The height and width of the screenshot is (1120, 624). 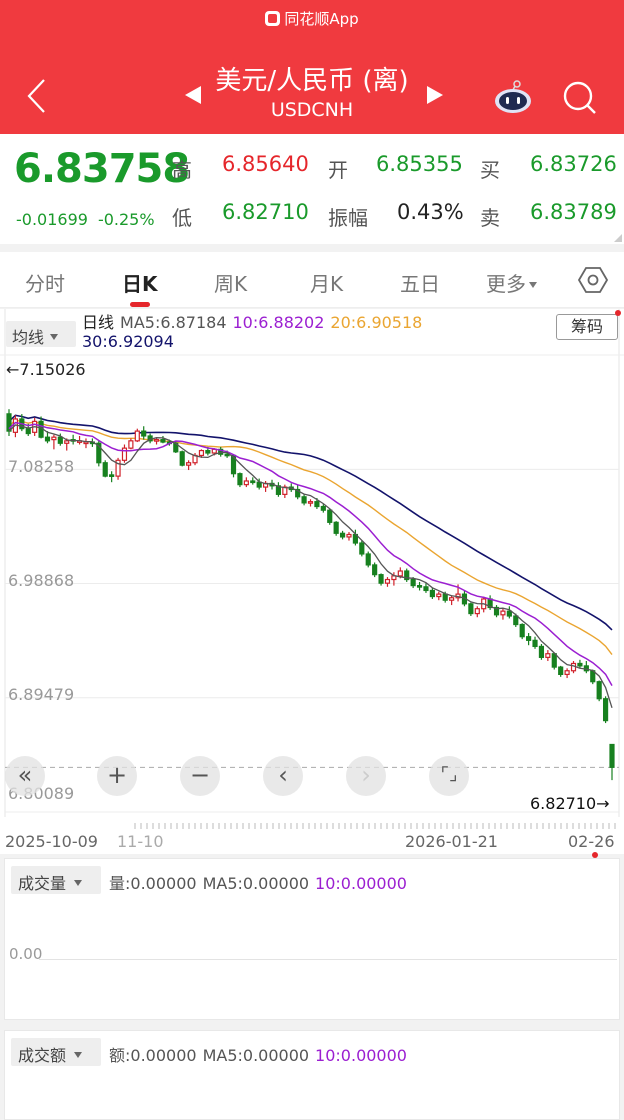 What do you see at coordinates (46, 369) in the screenshot?
I see `max-price-label: ←7.15026` at bounding box center [46, 369].